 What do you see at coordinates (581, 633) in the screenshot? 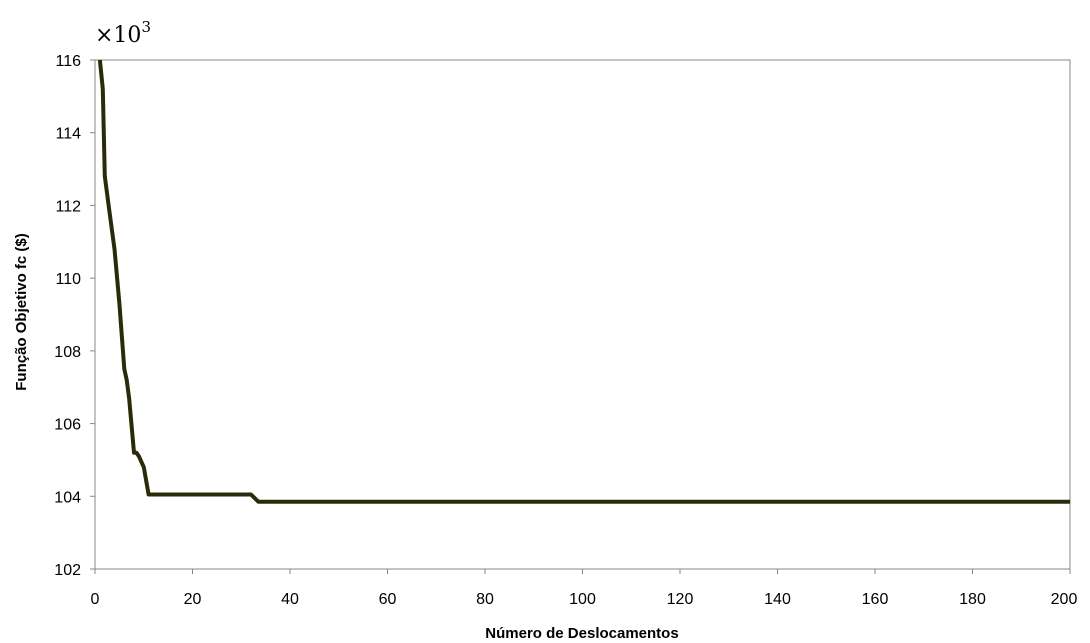
I see `x-axis-title: Número de Deslocamentos` at bounding box center [581, 633].